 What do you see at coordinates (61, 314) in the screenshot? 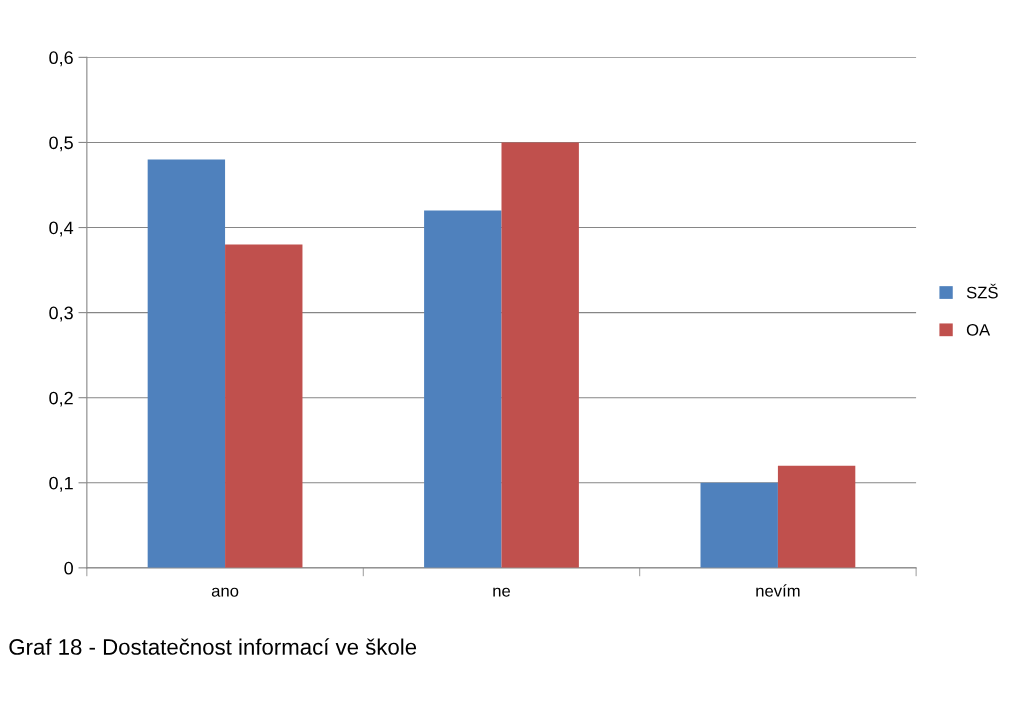
I see `y-tick-label: 0,3` at bounding box center [61, 314].